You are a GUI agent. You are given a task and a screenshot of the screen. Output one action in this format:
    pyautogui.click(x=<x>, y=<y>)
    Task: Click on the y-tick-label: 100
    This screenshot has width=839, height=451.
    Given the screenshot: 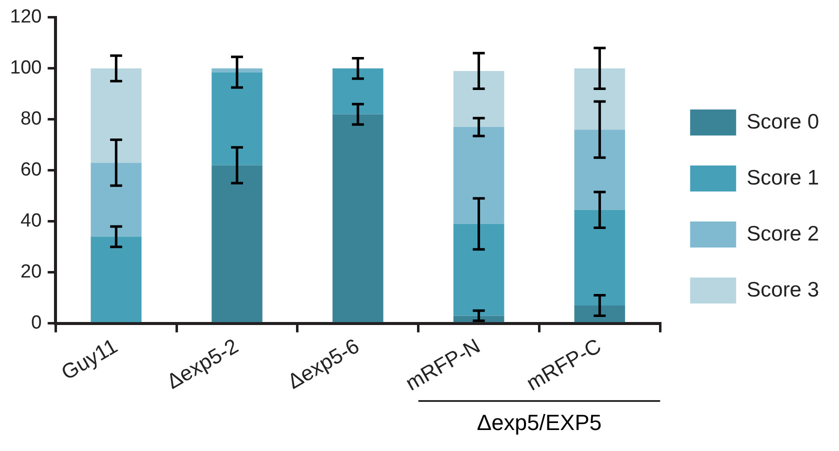 What is the action you would take?
    pyautogui.click(x=26, y=68)
    